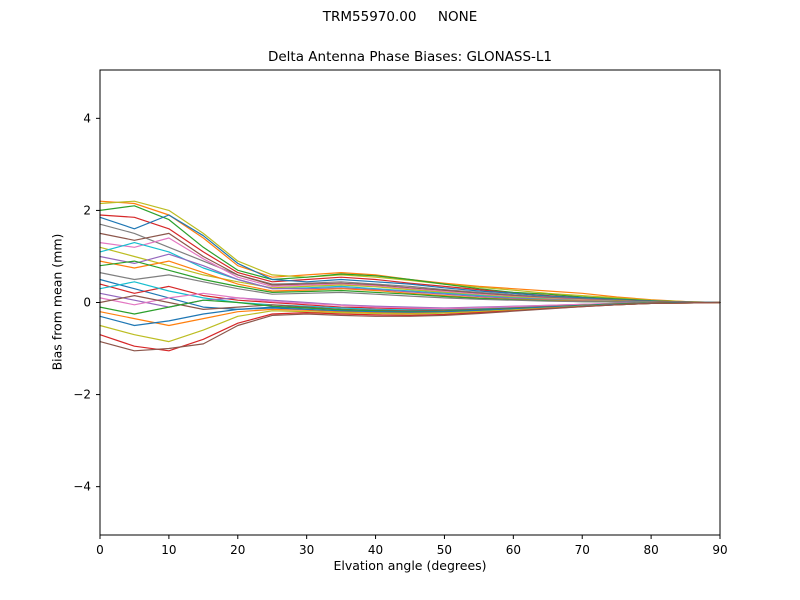 This screenshot has height=600, width=800. What do you see at coordinates (400, 17) in the screenshot?
I see `figure-title: TRM55970.00 NONE` at bounding box center [400, 17].